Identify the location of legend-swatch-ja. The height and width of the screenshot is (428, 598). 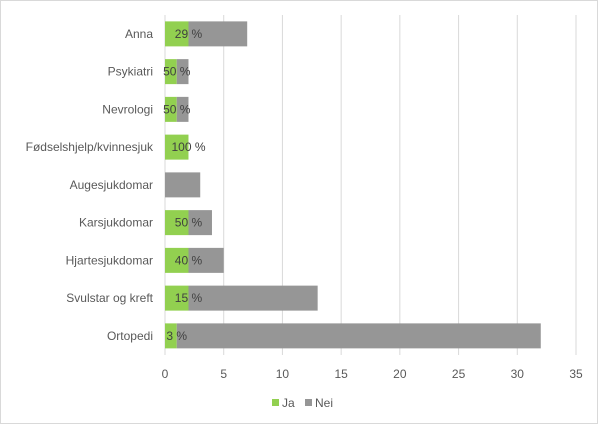
(275, 402).